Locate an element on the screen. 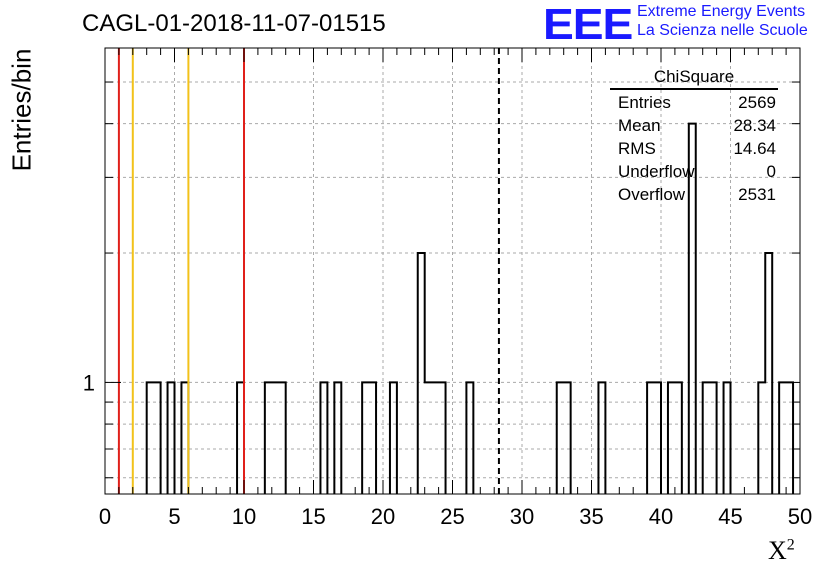  x-tick-label: 40 is located at coordinates (661, 516).